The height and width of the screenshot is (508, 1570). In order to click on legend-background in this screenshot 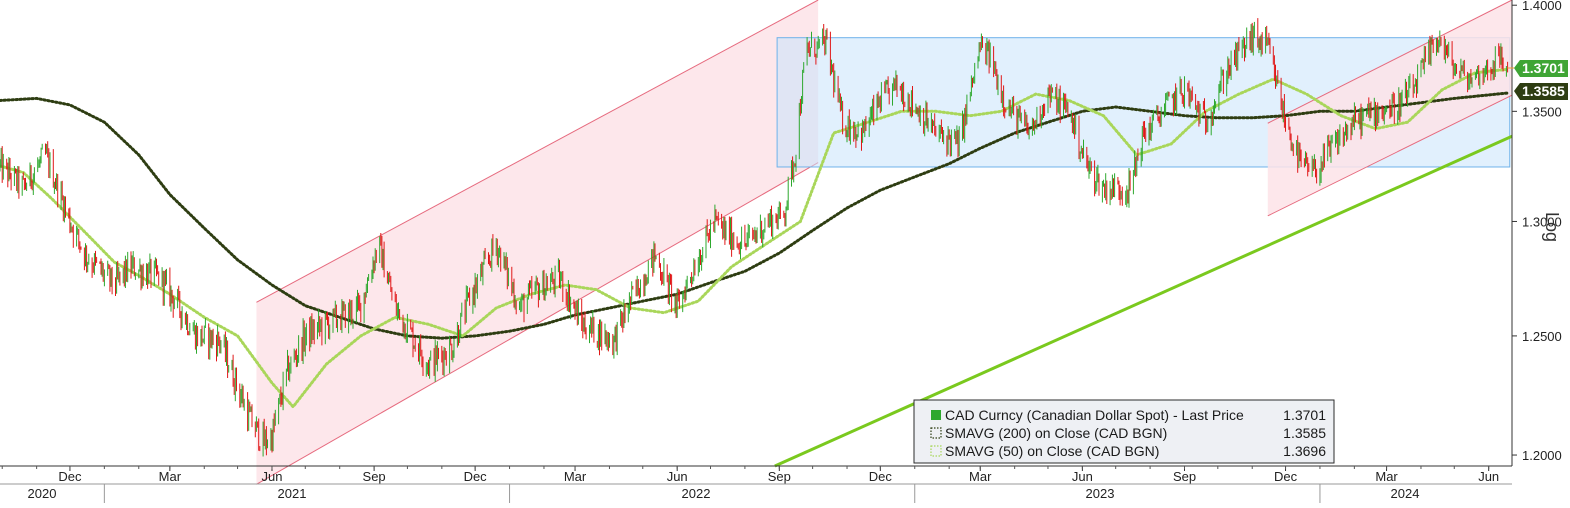, I will do `click(1124, 431)`.